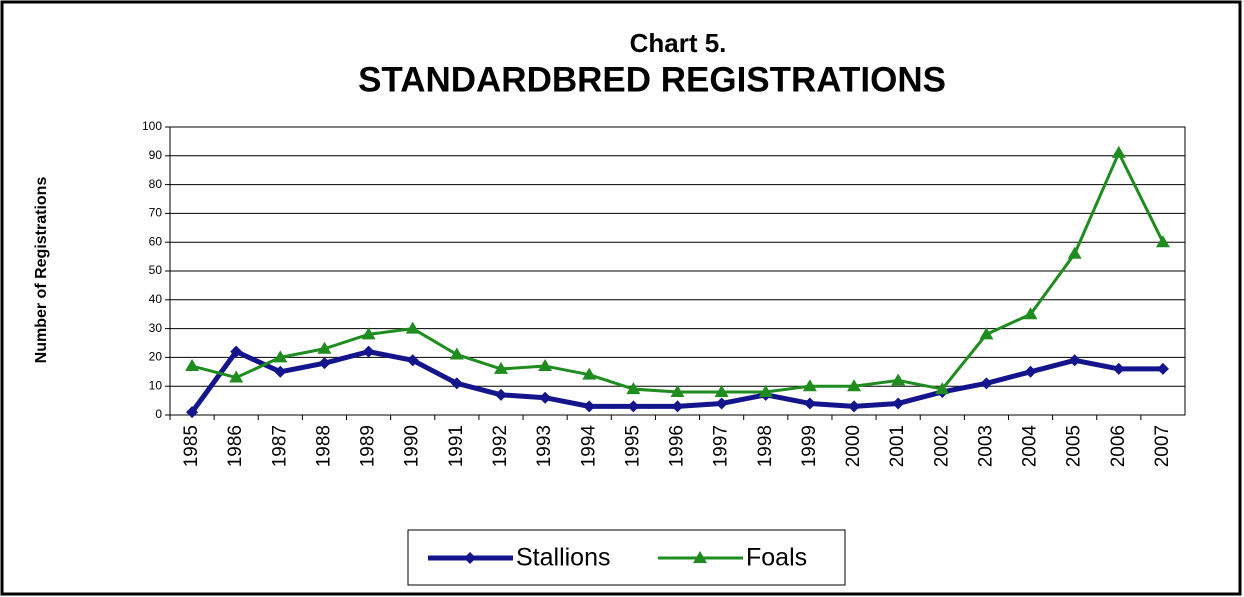  Describe the element at coordinates (156, 357) in the screenshot. I see `y-tick-label: 20` at that location.